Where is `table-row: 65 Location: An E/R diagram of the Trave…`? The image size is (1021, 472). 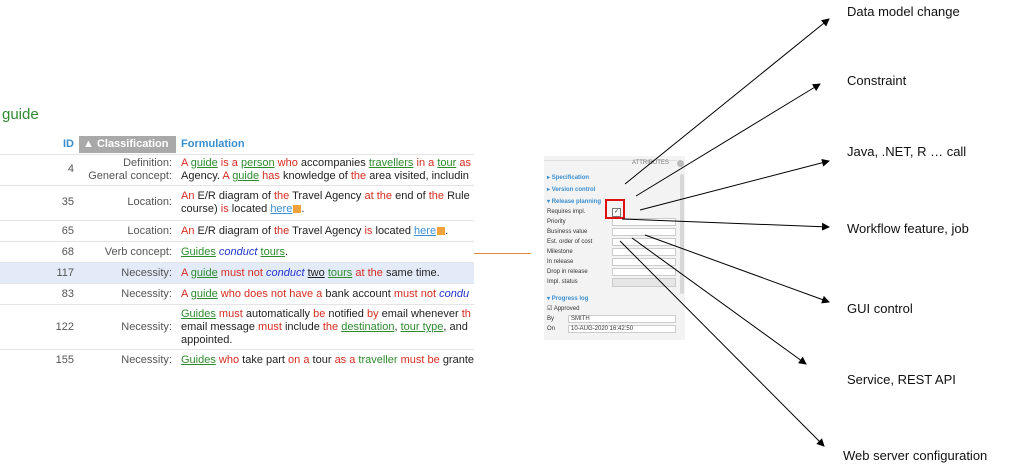 table-row: 65 Location: An E/R diagram of the Trave… is located at coordinates (237, 230).